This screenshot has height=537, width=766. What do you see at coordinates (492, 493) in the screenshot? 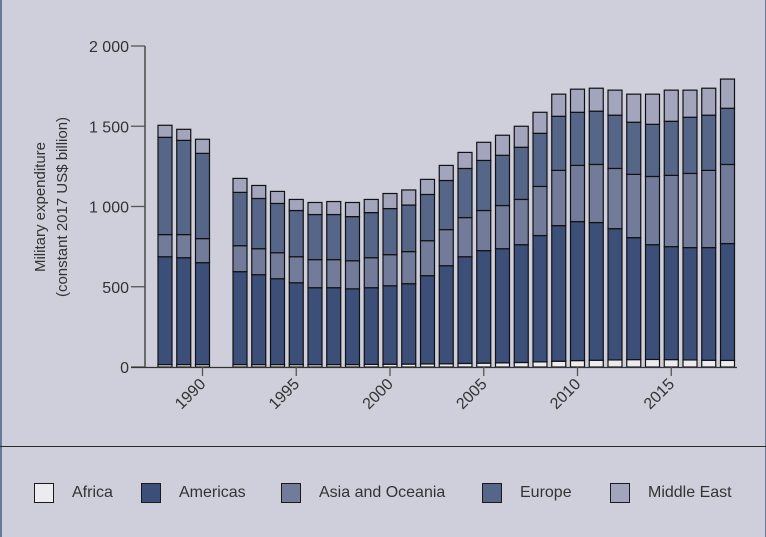
I see `legend-swatch-europe` at bounding box center [492, 493].